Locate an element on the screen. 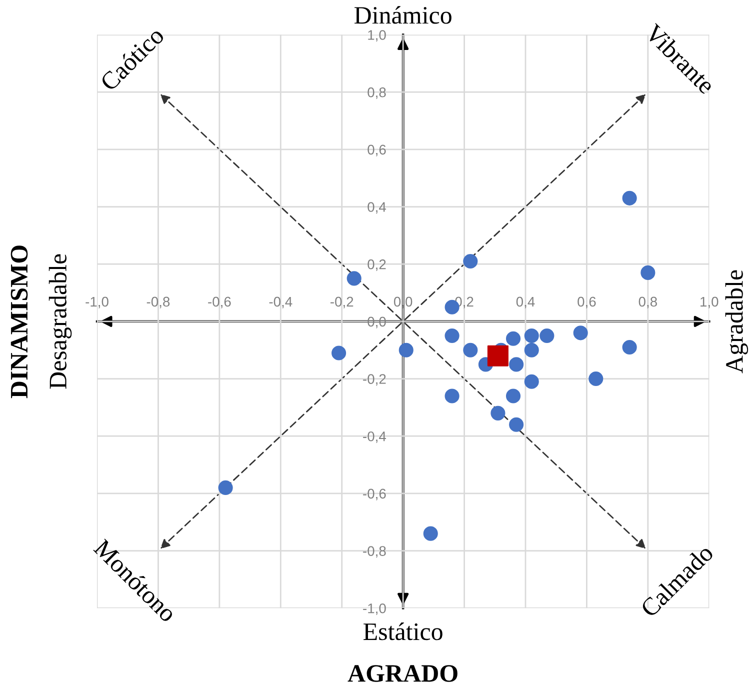 This screenshot has width=752, height=695. text: Estático is located at coordinates (403, 631).